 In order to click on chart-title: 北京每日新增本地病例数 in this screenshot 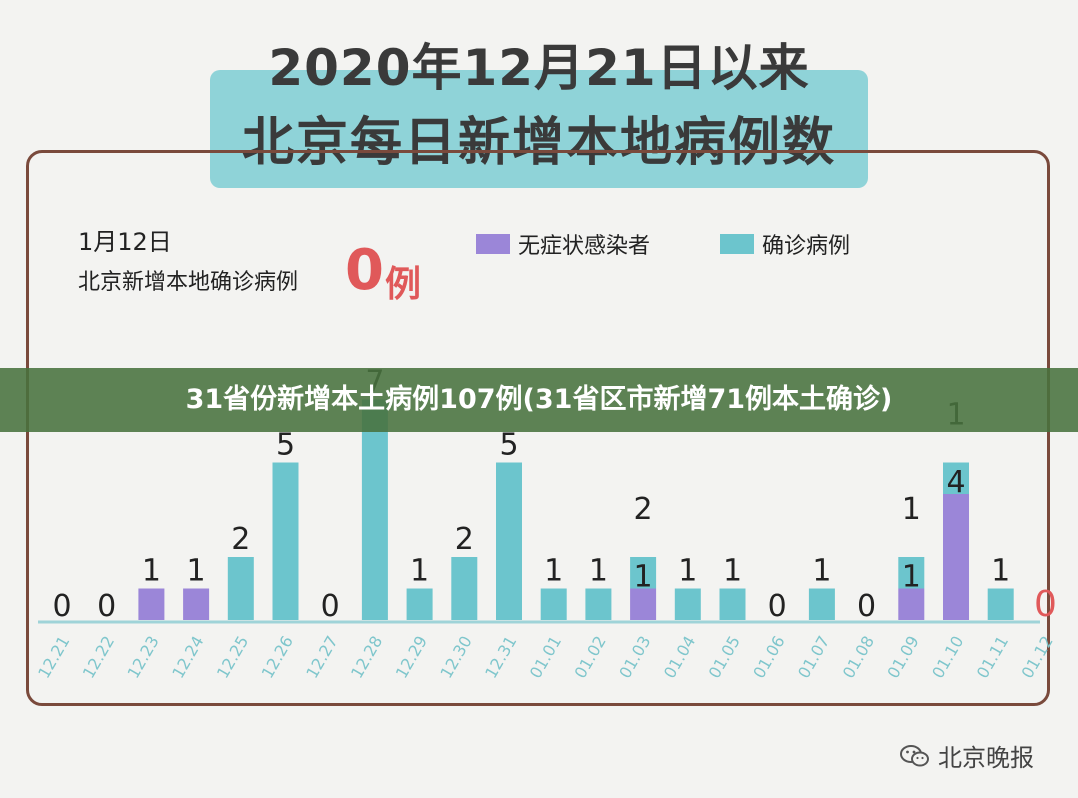, I will do `click(538, 143)`.